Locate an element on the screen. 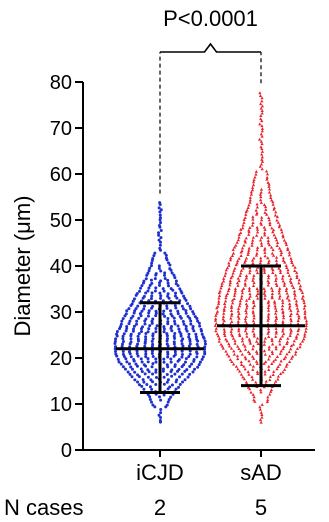  significance-bracket: P<0.0001 is located at coordinates (210, 100).